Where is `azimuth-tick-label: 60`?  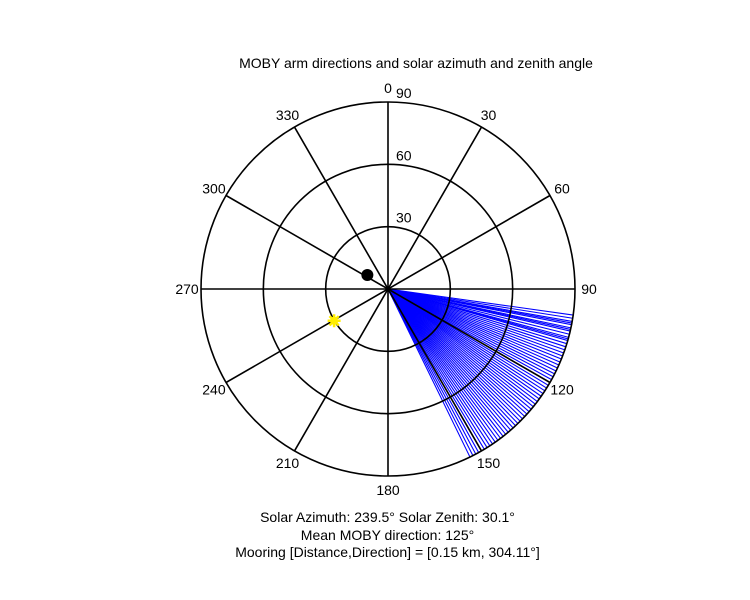 azimuth-tick-label: 60 is located at coordinates (562, 189).